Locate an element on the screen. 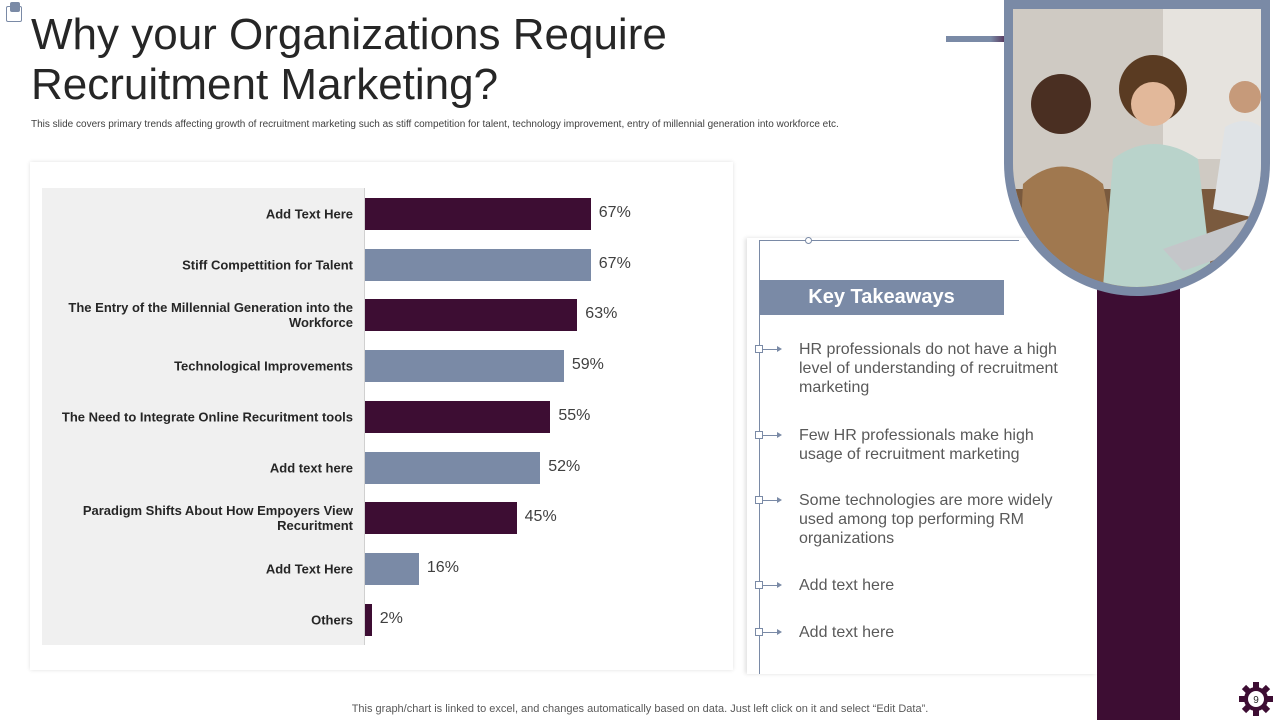 Image resolution: width=1280 pixels, height=720 pixels. data-label: 55% is located at coordinates (574, 415).